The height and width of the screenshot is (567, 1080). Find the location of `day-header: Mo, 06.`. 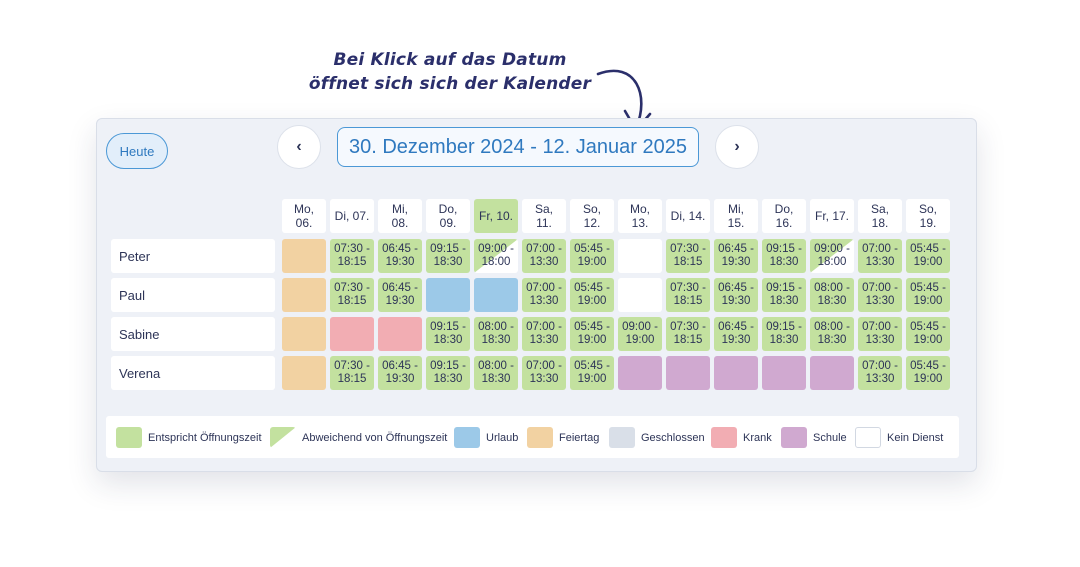

day-header: Mo, 06. is located at coordinates (304, 216).